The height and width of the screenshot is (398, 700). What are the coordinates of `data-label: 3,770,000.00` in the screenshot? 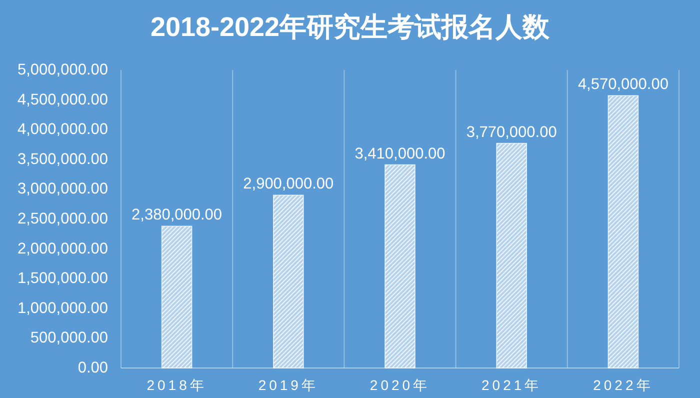 It's located at (512, 132).